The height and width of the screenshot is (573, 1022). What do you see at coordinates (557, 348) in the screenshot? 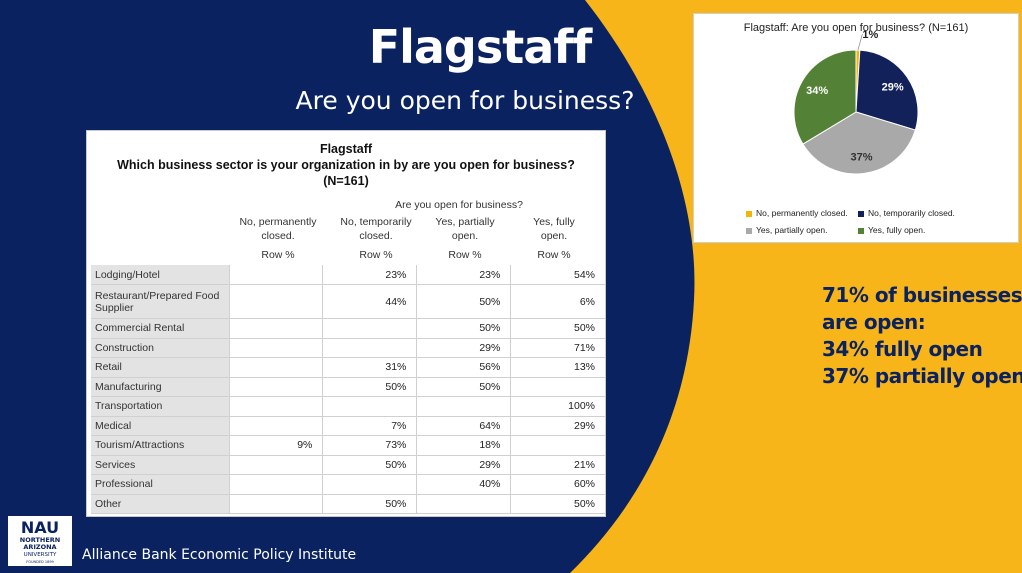
I see `table-cell: 71%` at bounding box center [557, 348].